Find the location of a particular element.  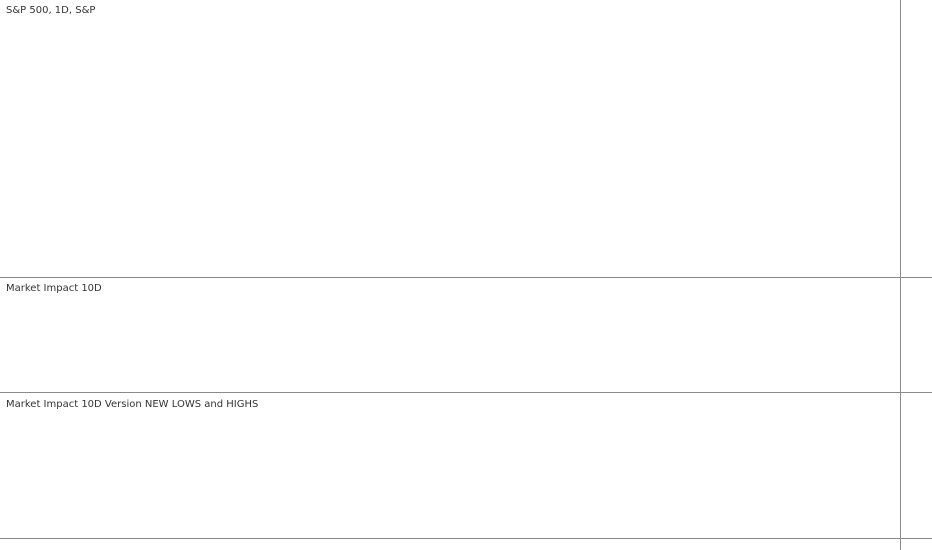

chart-title: S&P 500, 1D, S&P is located at coordinates (50, 10).